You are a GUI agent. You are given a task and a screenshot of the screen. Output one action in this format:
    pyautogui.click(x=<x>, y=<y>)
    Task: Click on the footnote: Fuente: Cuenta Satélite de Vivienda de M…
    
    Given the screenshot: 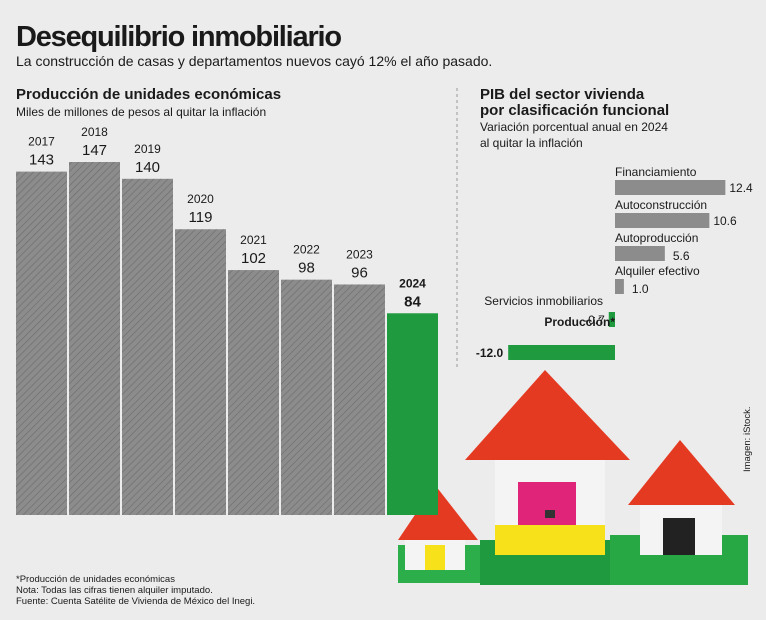 What is the action you would take?
    pyautogui.click(x=135, y=601)
    